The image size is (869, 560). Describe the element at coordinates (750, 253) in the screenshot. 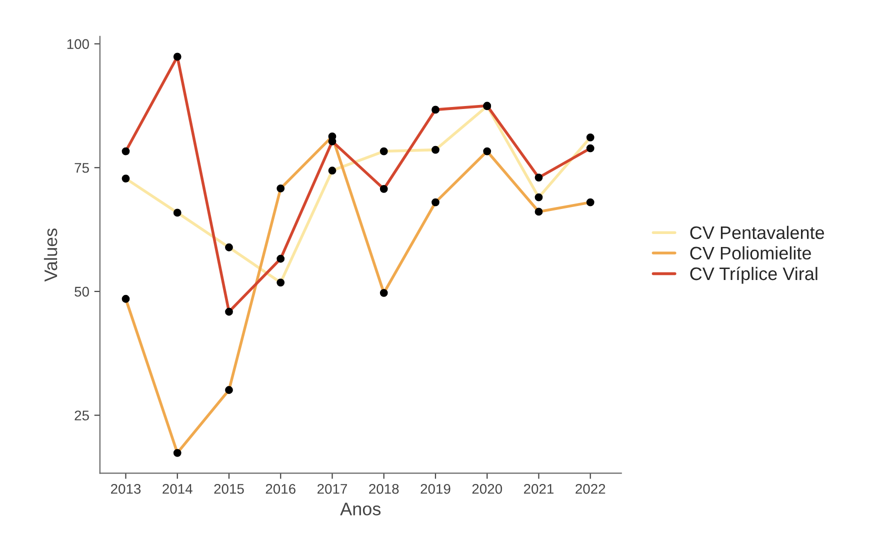

I see `legend-label: CV Poliomielite` at that location.